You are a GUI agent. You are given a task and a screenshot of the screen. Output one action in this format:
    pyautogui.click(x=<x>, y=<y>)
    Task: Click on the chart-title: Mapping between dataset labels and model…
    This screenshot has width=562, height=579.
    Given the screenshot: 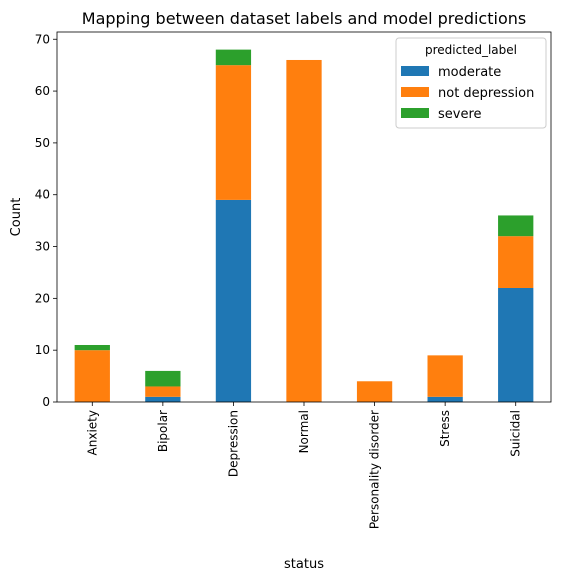 What is the action you would take?
    pyautogui.click(x=304, y=18)
    